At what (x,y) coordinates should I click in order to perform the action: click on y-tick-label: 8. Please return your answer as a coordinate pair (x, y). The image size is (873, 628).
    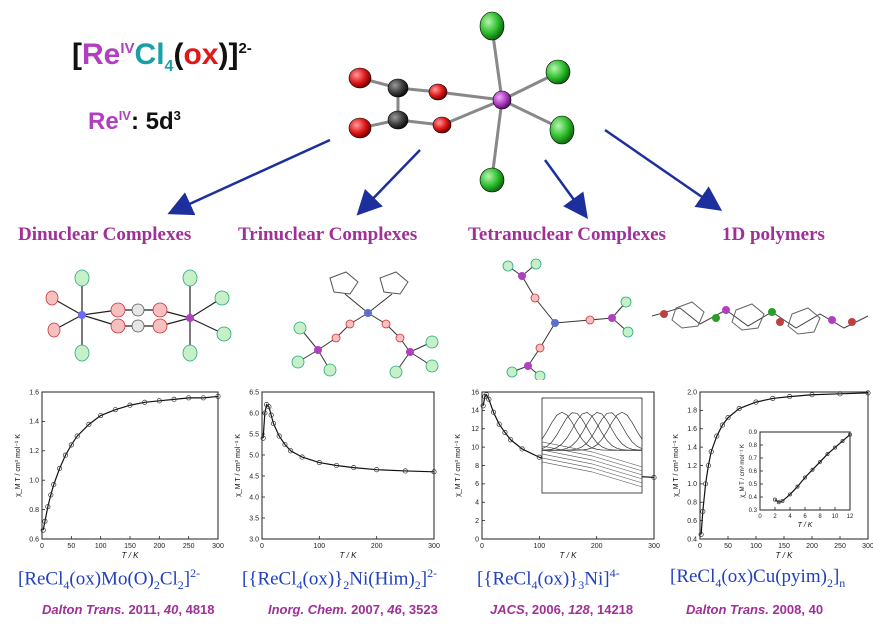
    Looking at the image, I should click on (477, 466).